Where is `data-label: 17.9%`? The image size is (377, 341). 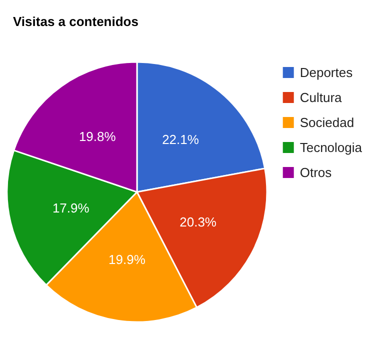
data-label: 17.9% is located at coordinates (71, 208).